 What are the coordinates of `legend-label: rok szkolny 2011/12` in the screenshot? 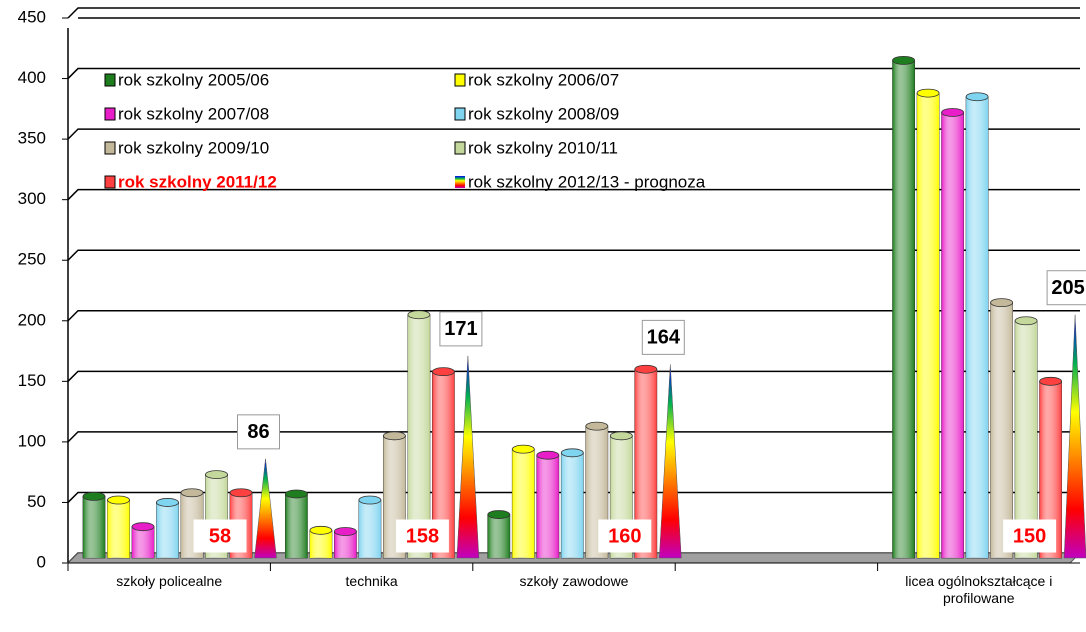 It's located at (197, 181).